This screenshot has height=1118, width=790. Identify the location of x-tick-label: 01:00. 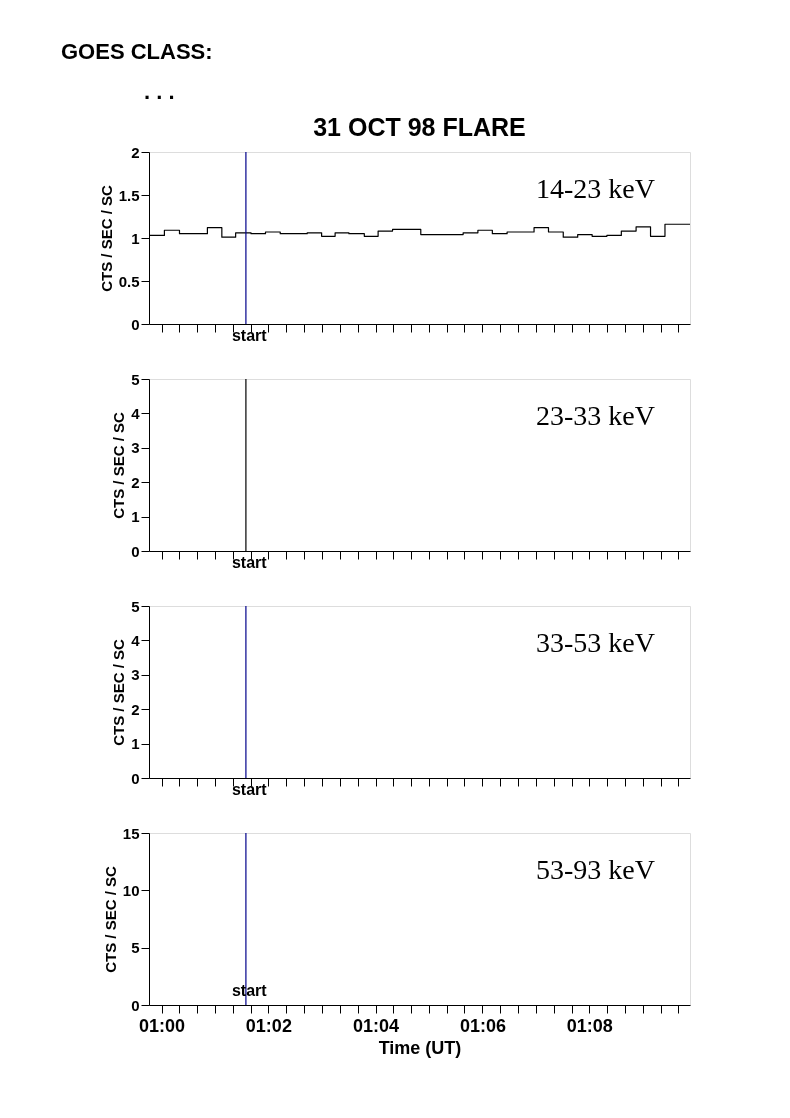
(162, 1025).